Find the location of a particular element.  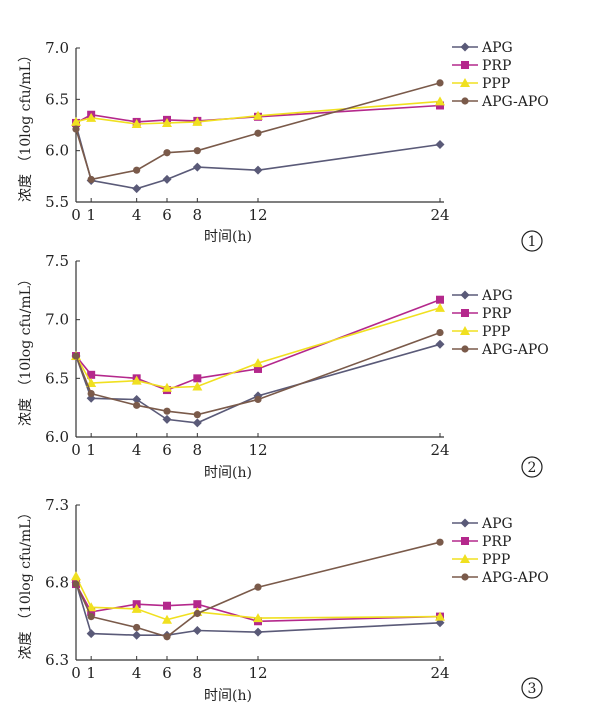

y-tick-label: 6.8 is located at coordinates (57, 583).